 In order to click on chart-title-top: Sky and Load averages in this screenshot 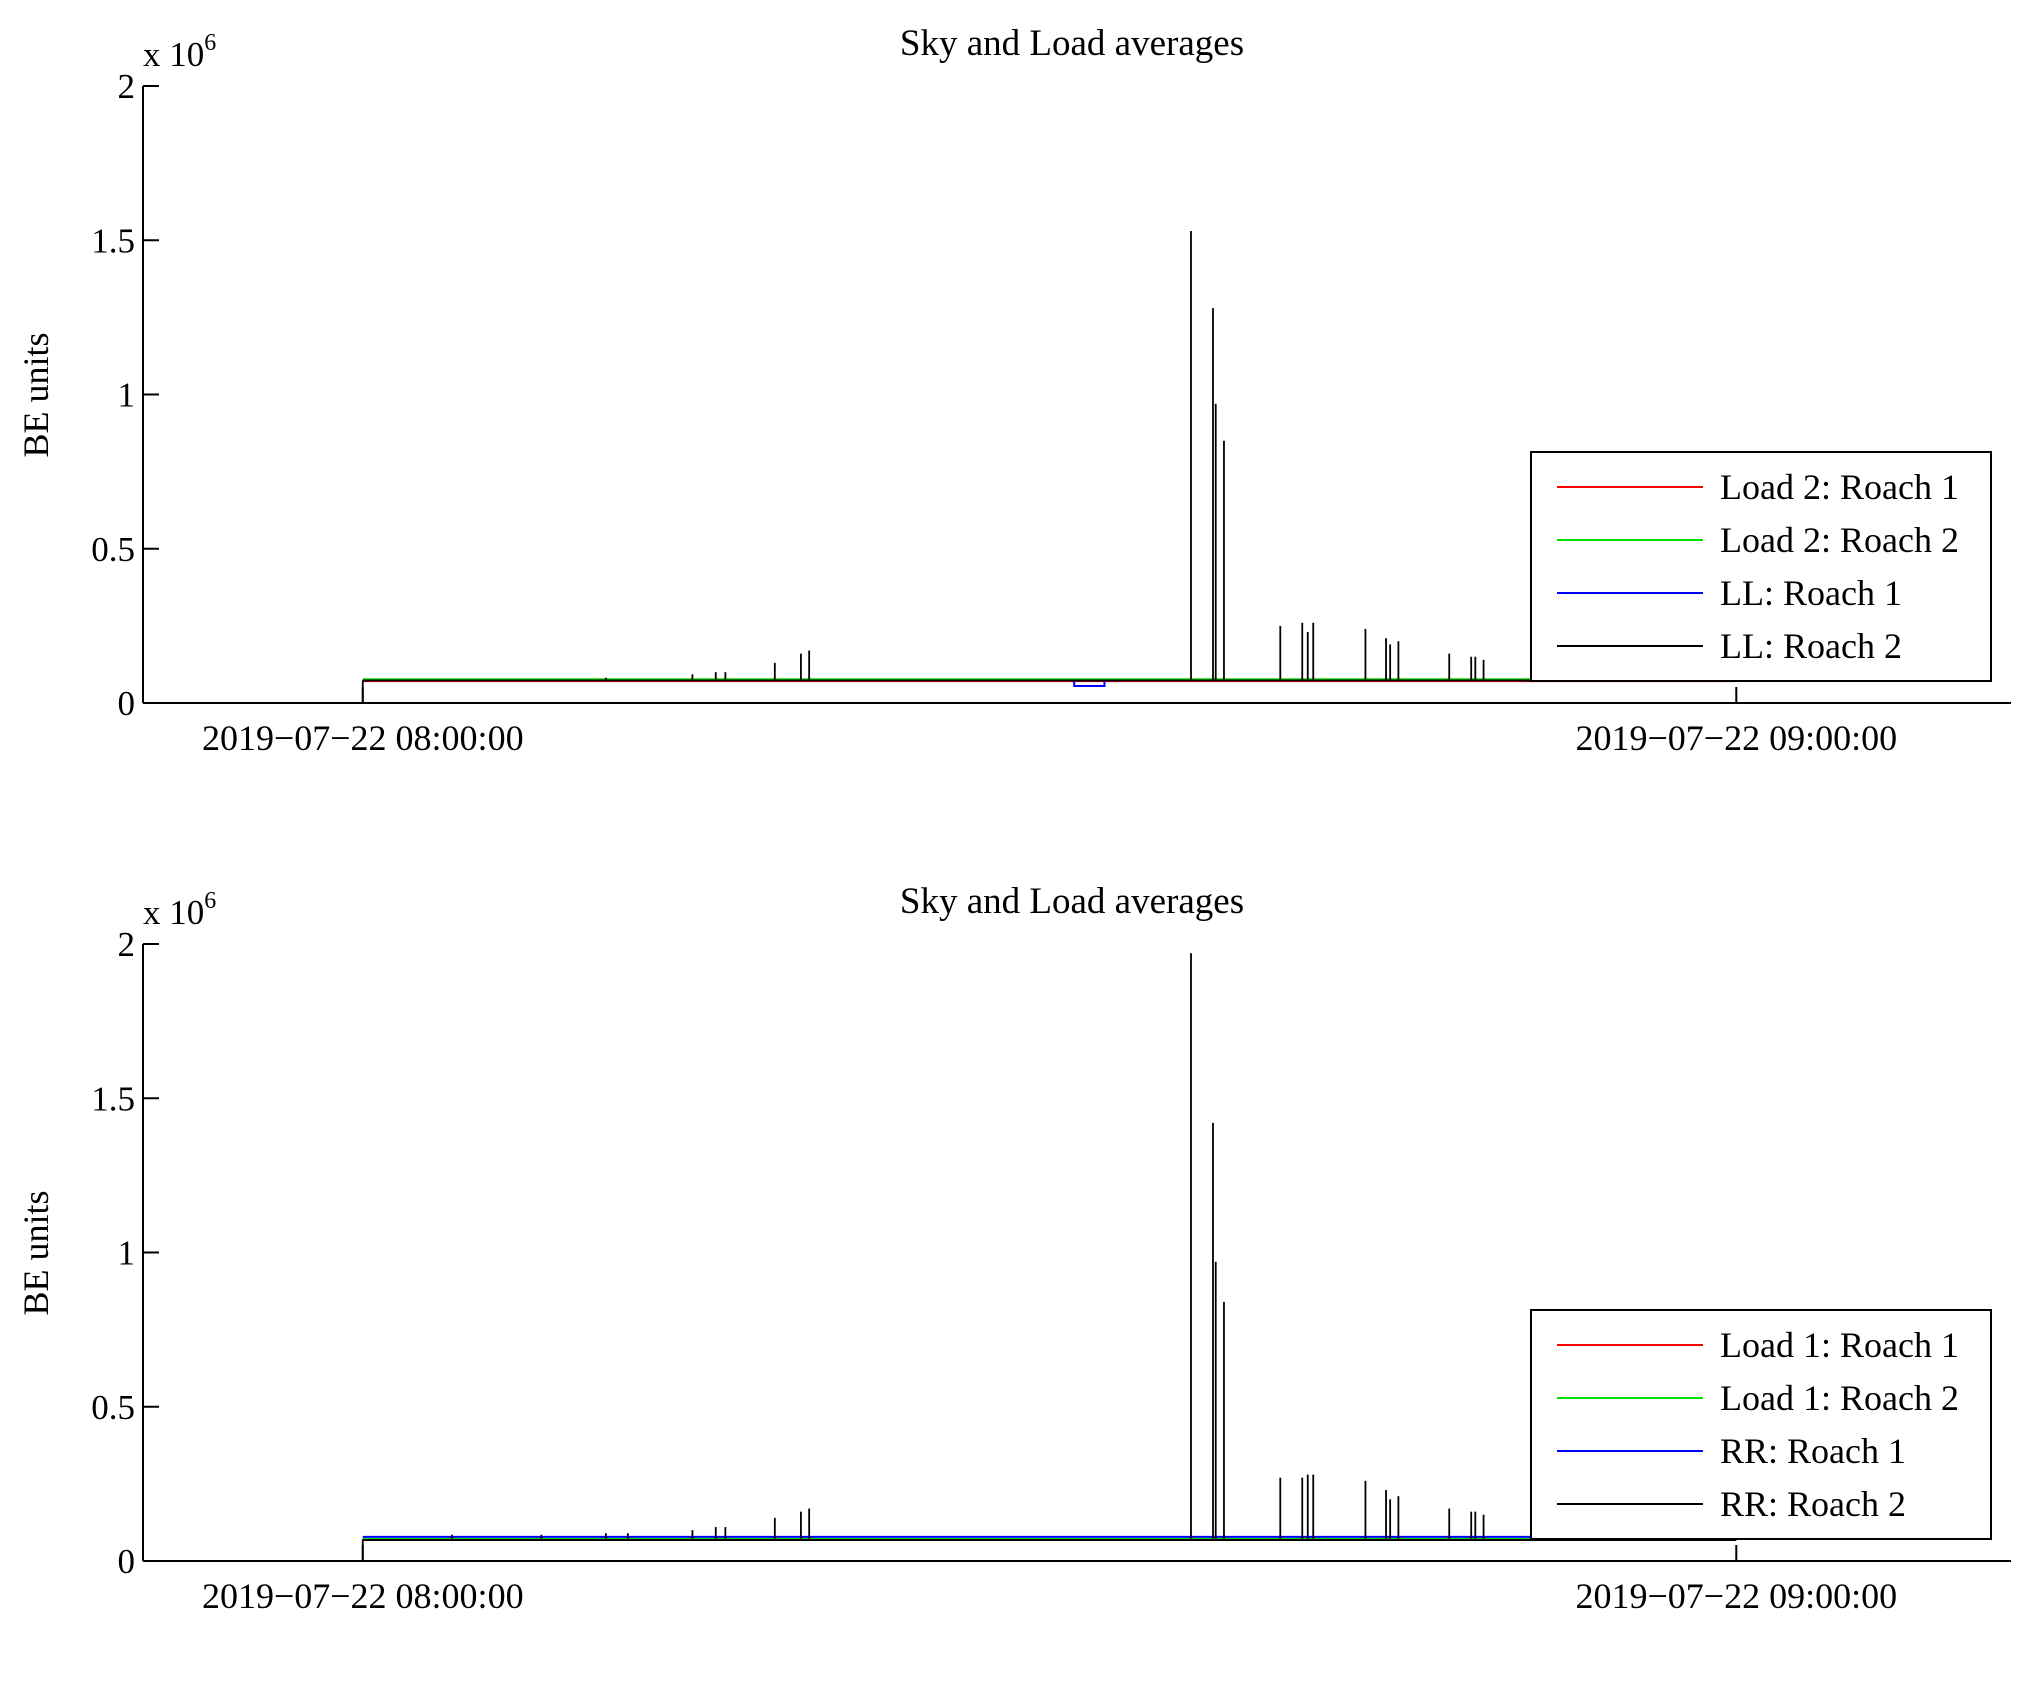, I will do `click(1072, 43)`.